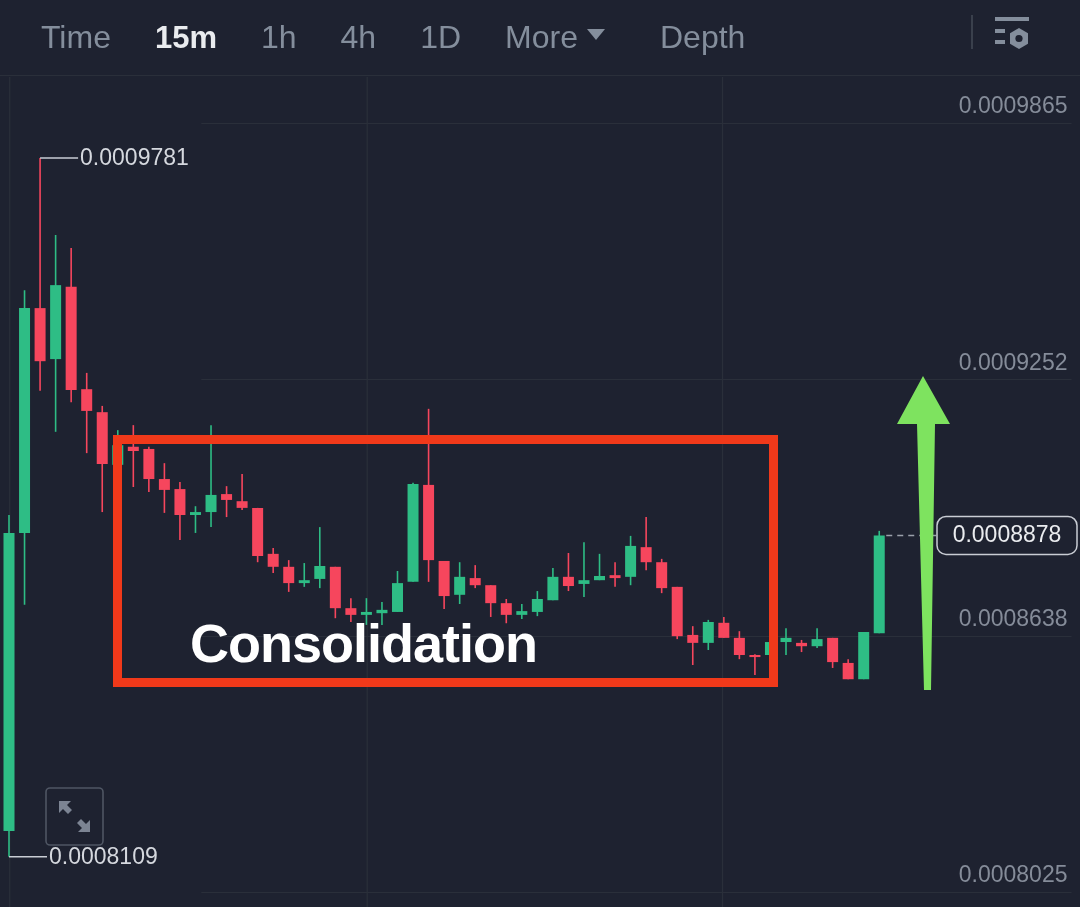  I want to click on annotation: 0.0008109, so click(103, 855).